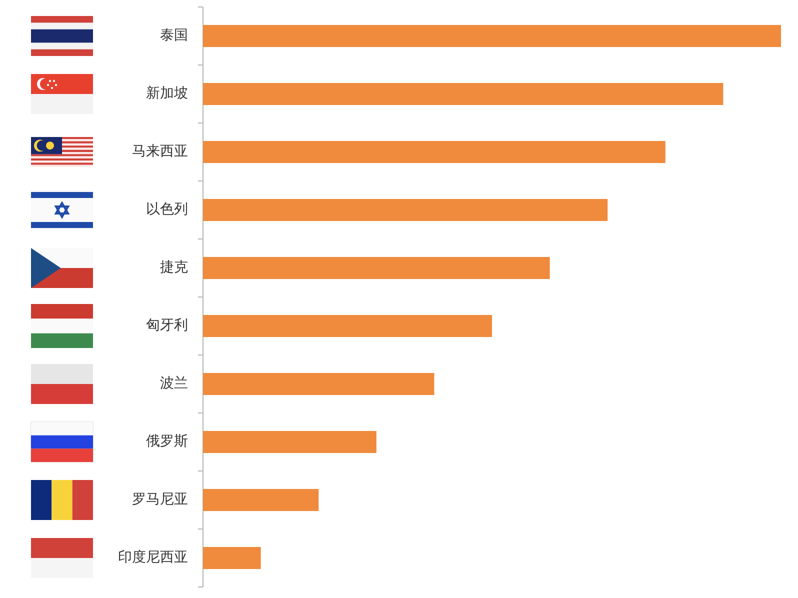 The height and width of the screenshot is (598, 798). I want to click on y-tick-label: 罗马尼亚, so click(160, 500).